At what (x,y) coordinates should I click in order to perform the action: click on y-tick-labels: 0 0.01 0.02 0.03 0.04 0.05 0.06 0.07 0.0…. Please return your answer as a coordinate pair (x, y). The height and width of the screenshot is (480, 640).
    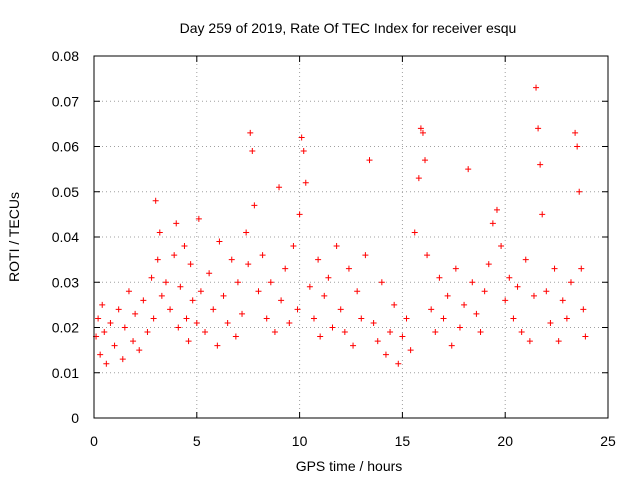
    Looking at the image, I should click on (65, 237).